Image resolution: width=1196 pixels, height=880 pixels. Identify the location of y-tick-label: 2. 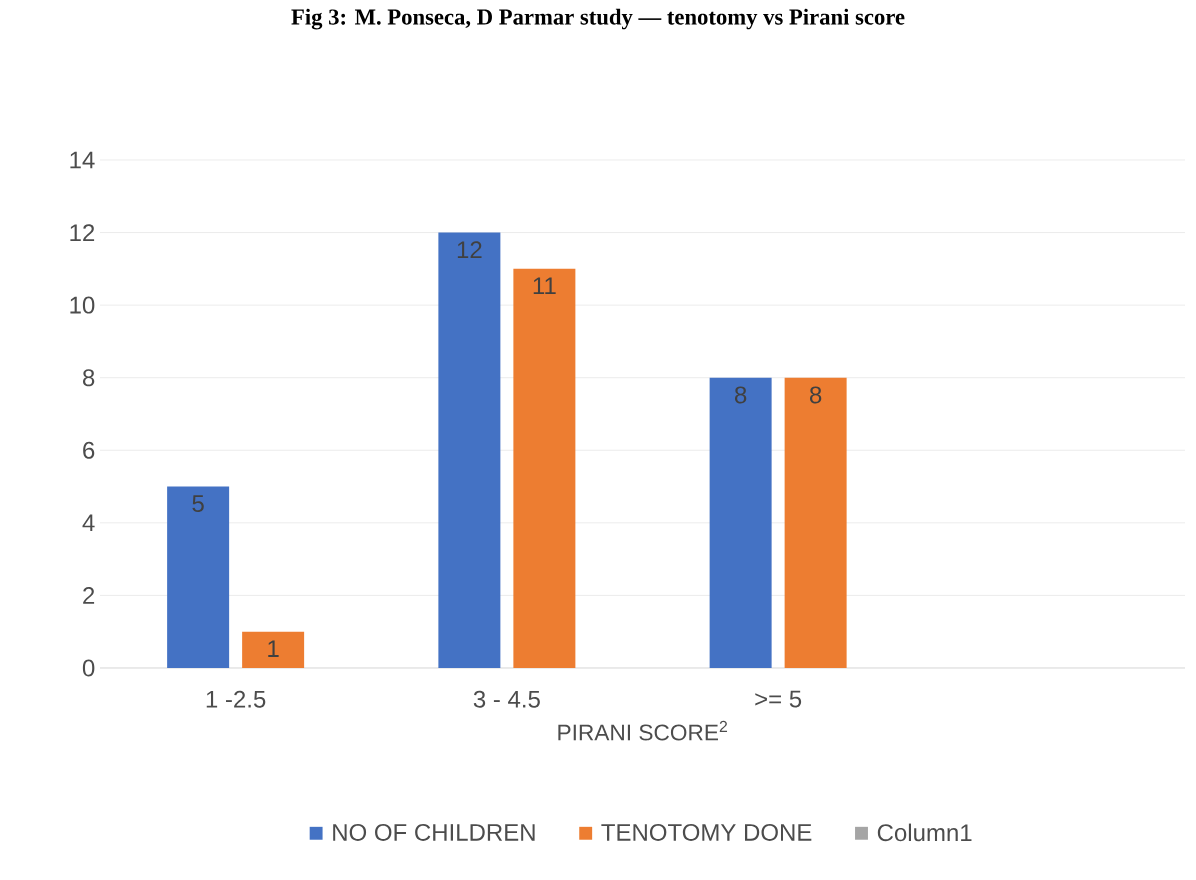
(89, 595).